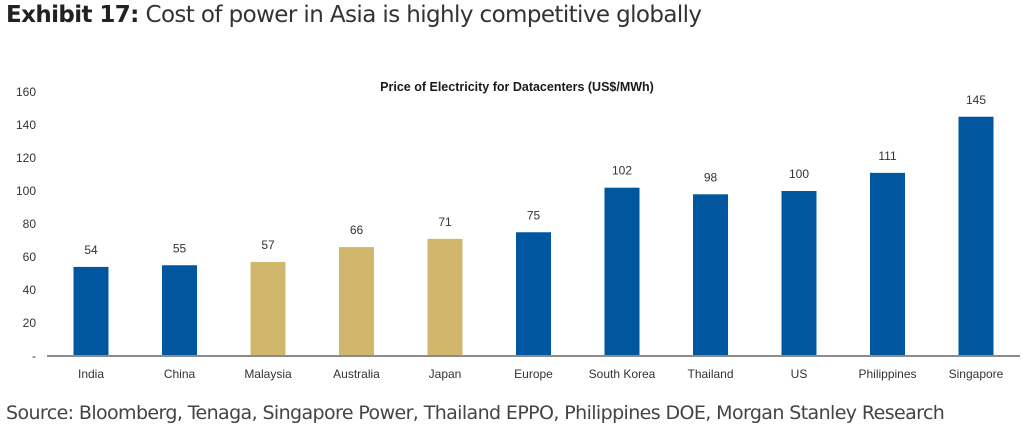  Describe the element at coordinates (445, 297) in the screenshot. I see `bar-japan` at that location.